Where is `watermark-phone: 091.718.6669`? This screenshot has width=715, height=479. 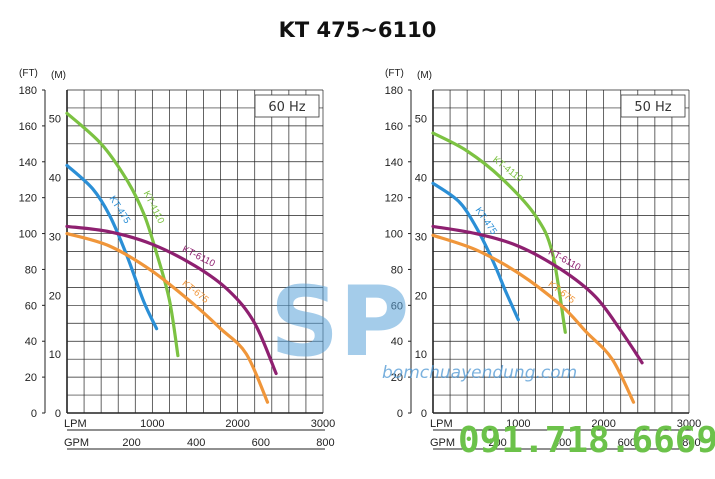 watermark-phone: 091.718.6669 is located at coordinates (586, 440).